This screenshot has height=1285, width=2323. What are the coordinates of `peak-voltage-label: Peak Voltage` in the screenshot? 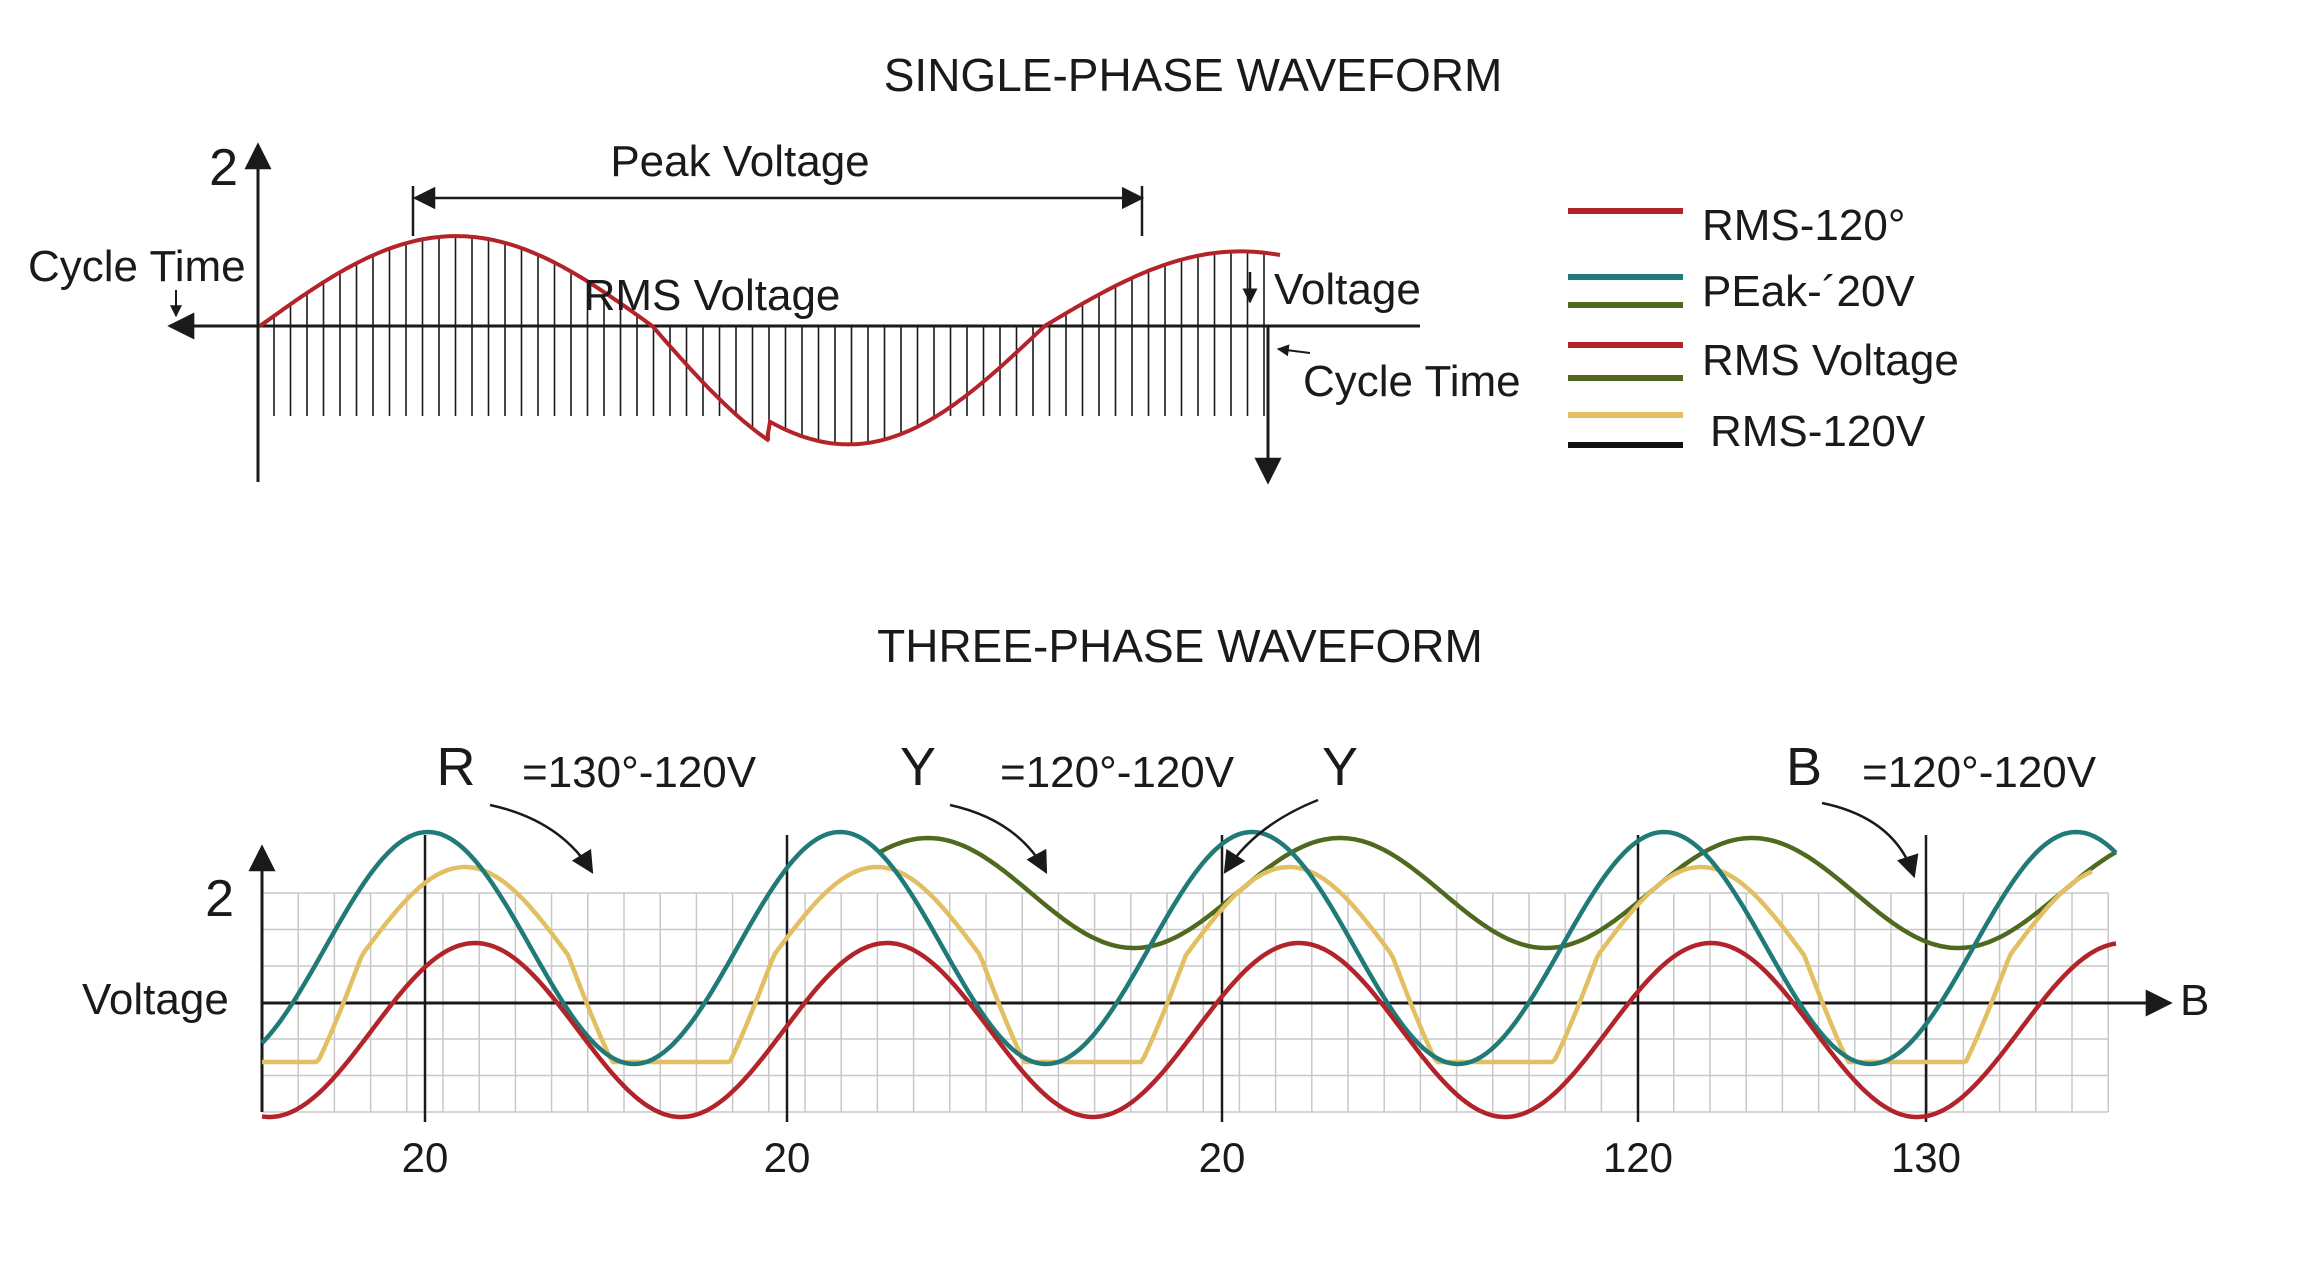 It's located at (739, 161).